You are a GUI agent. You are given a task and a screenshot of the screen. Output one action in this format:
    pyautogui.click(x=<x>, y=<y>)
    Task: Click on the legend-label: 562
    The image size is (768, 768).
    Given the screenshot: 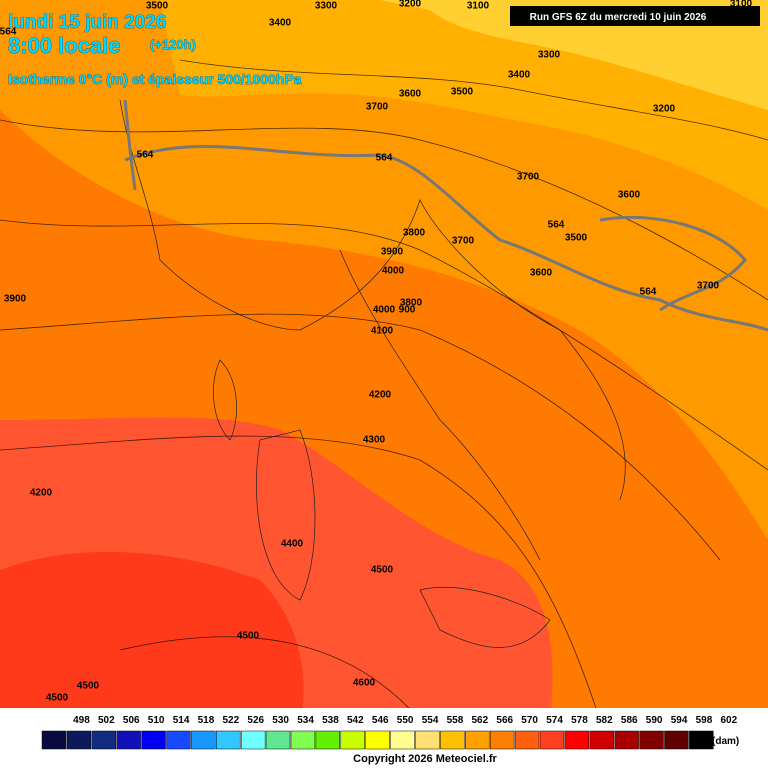 What is the action you would take?
    pyautogui.click(x=480, y=720)
    